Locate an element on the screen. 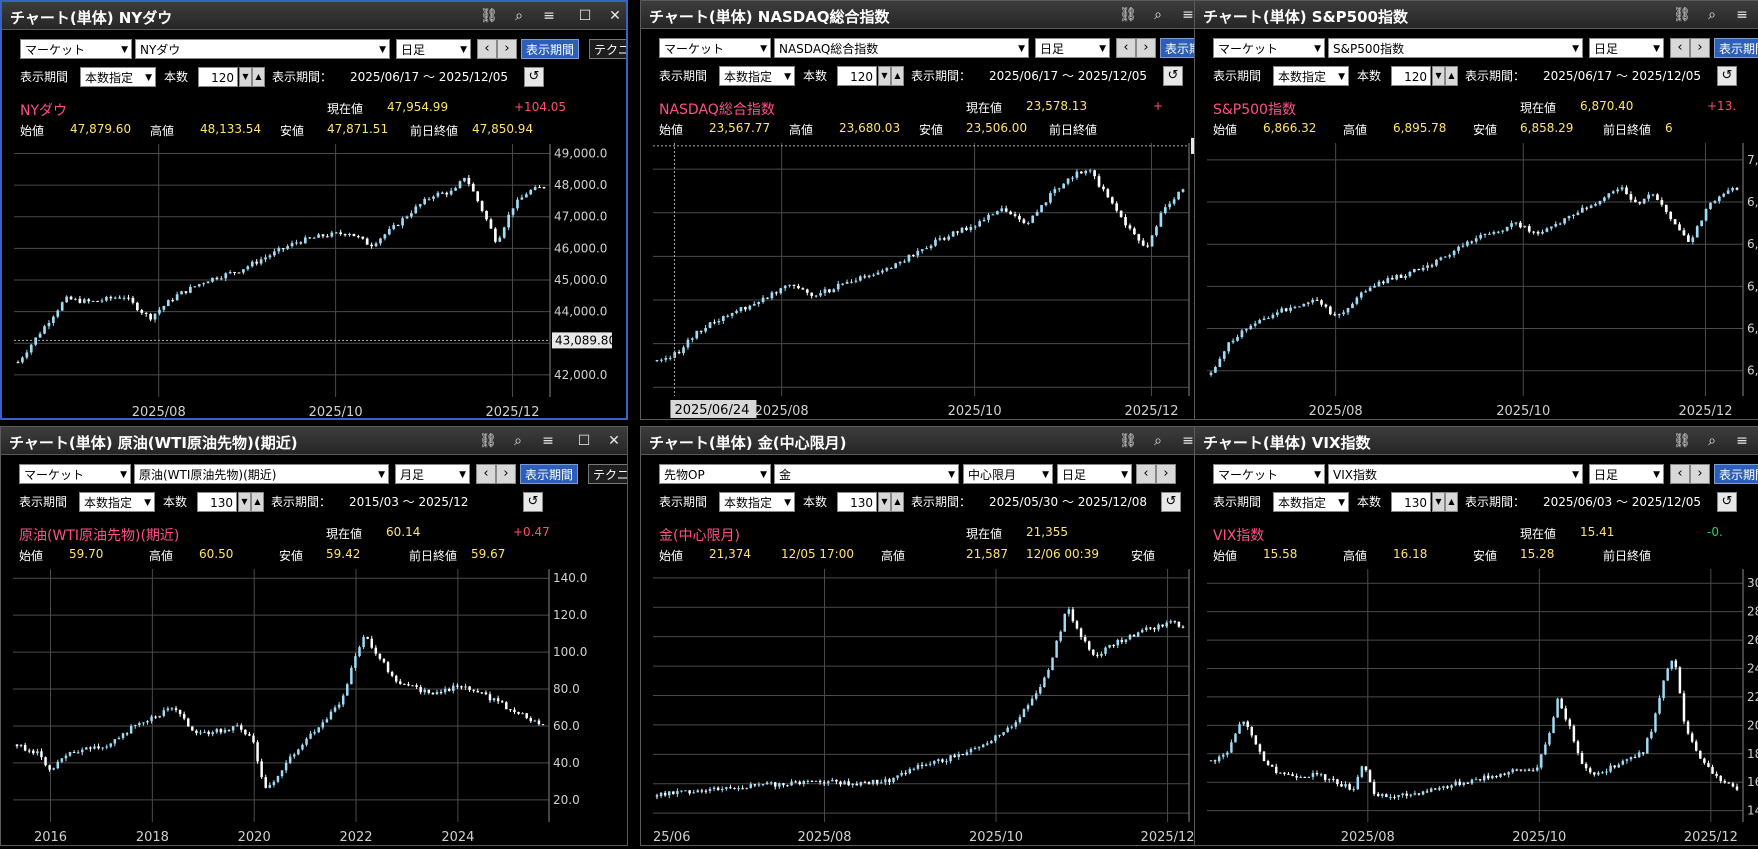 This screenshot has height=849, width=1758. symbol-select: NYダウ ▼ is located at coordinates (262, 49).